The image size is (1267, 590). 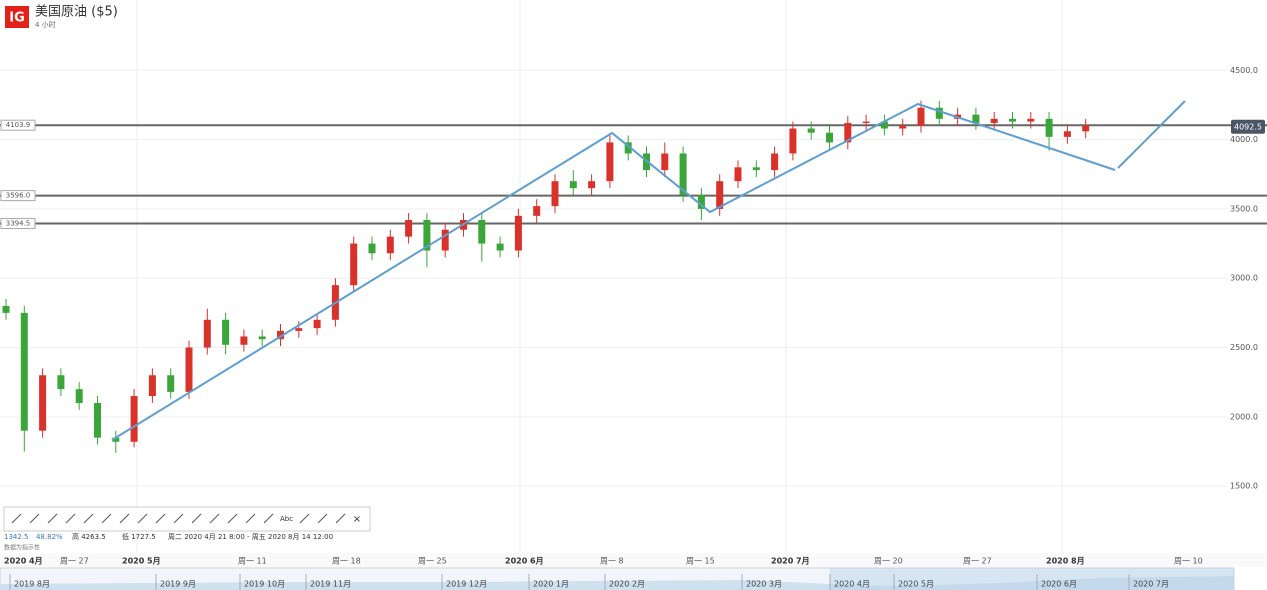 I want to click on navigator-label: 2020 7月, so click(x=1151, y=584).